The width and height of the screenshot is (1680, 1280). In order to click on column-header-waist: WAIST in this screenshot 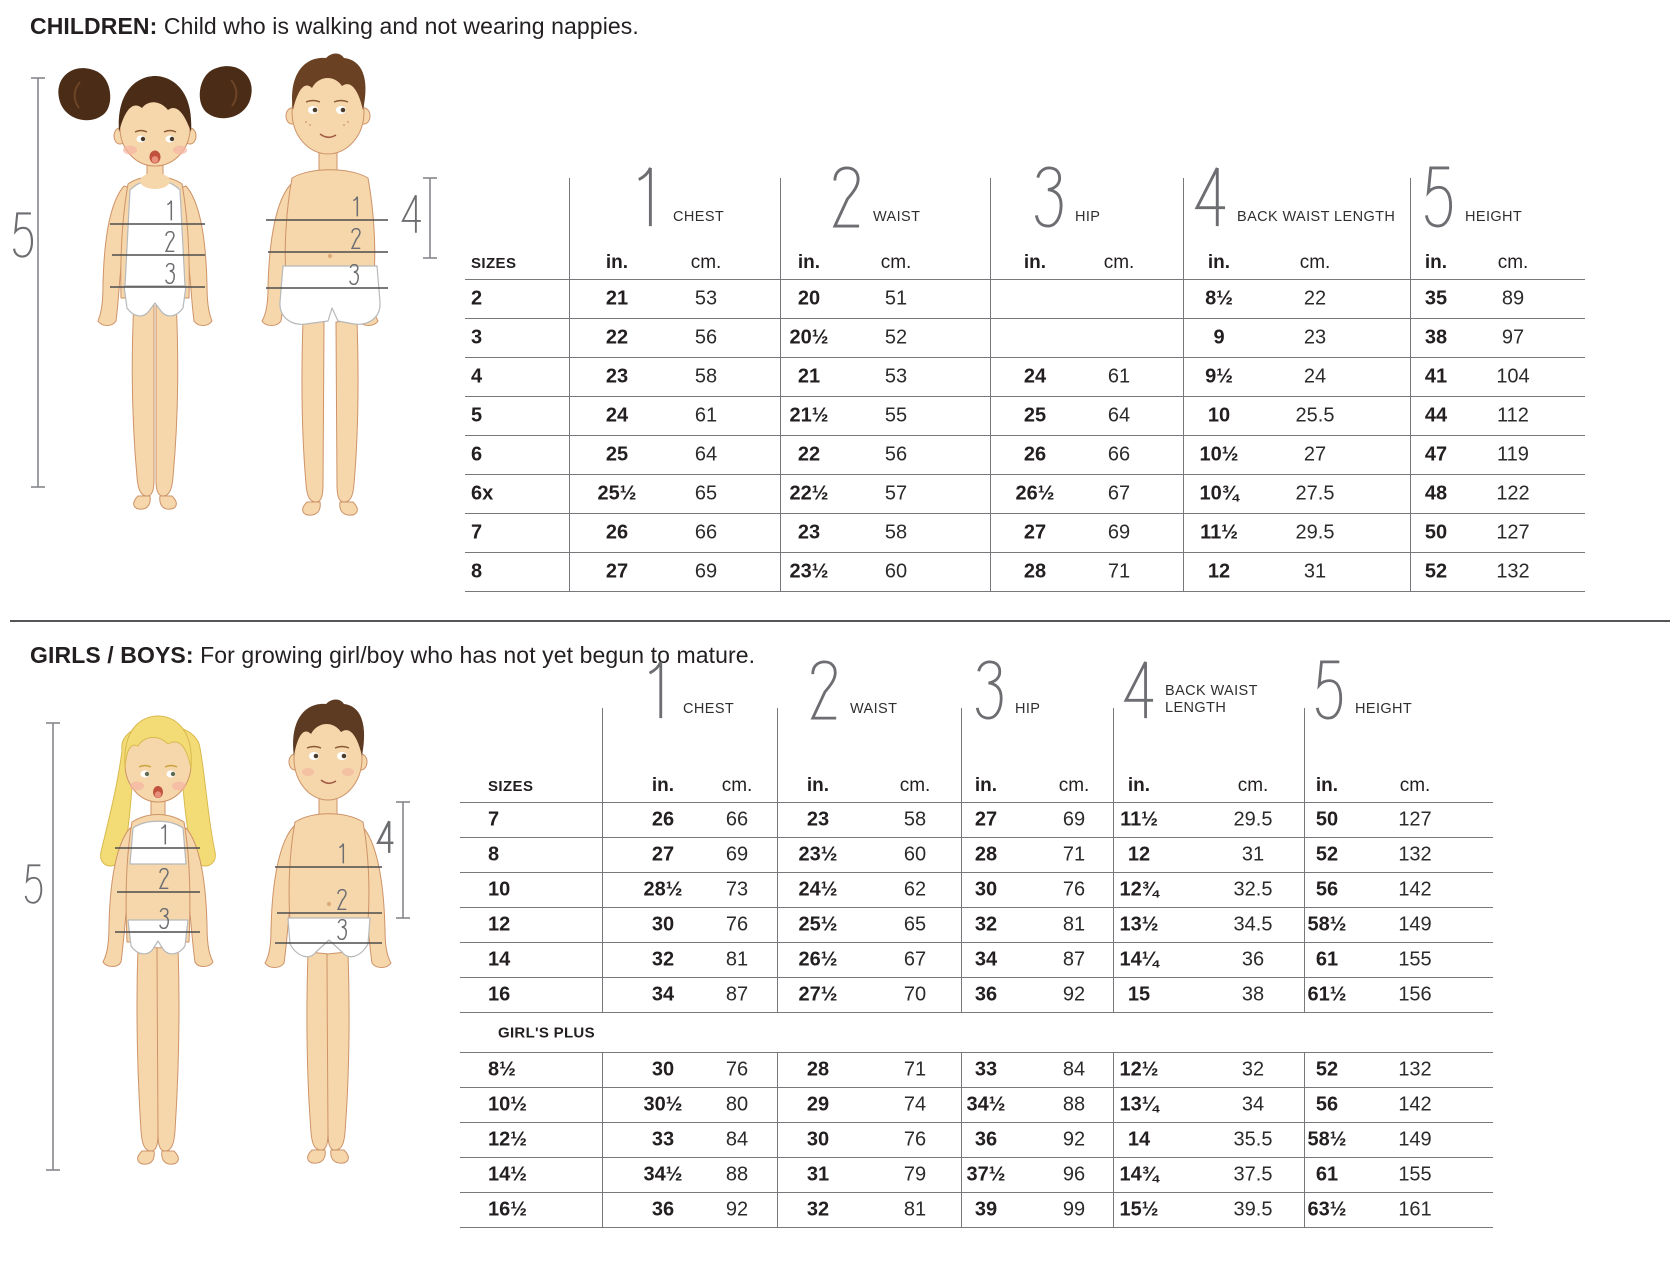, I will do `click(874, 197)`.